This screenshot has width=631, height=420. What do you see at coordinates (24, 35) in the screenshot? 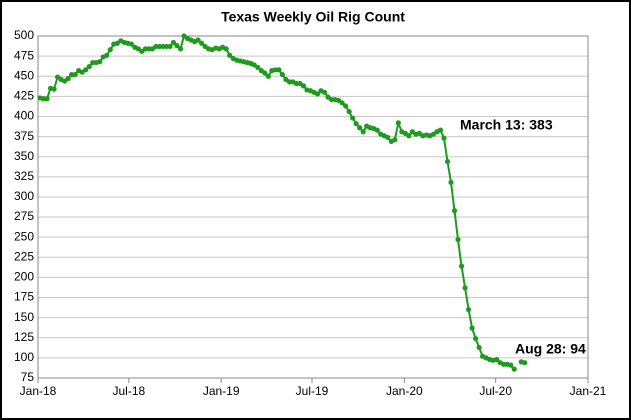
I see `y-tick-label: 500` at bounding box center [24, 35].